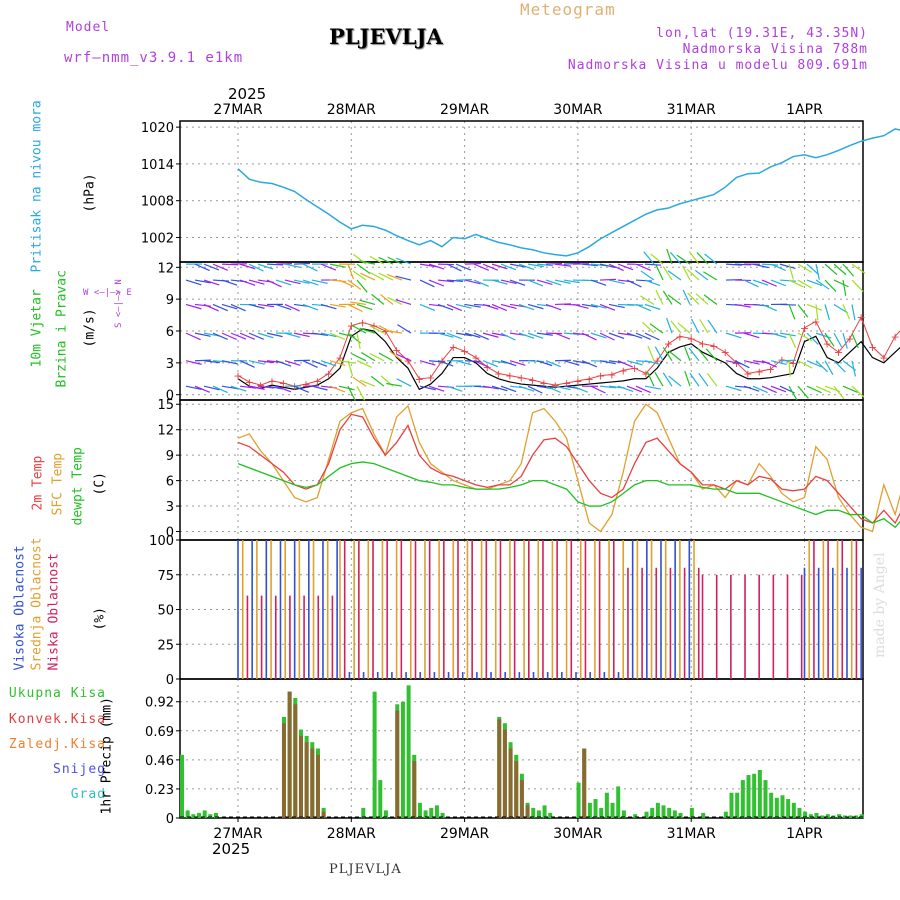 The image size is (900, 900). I want to click on footer-title: PLJEVLJA, so click(365, 869).